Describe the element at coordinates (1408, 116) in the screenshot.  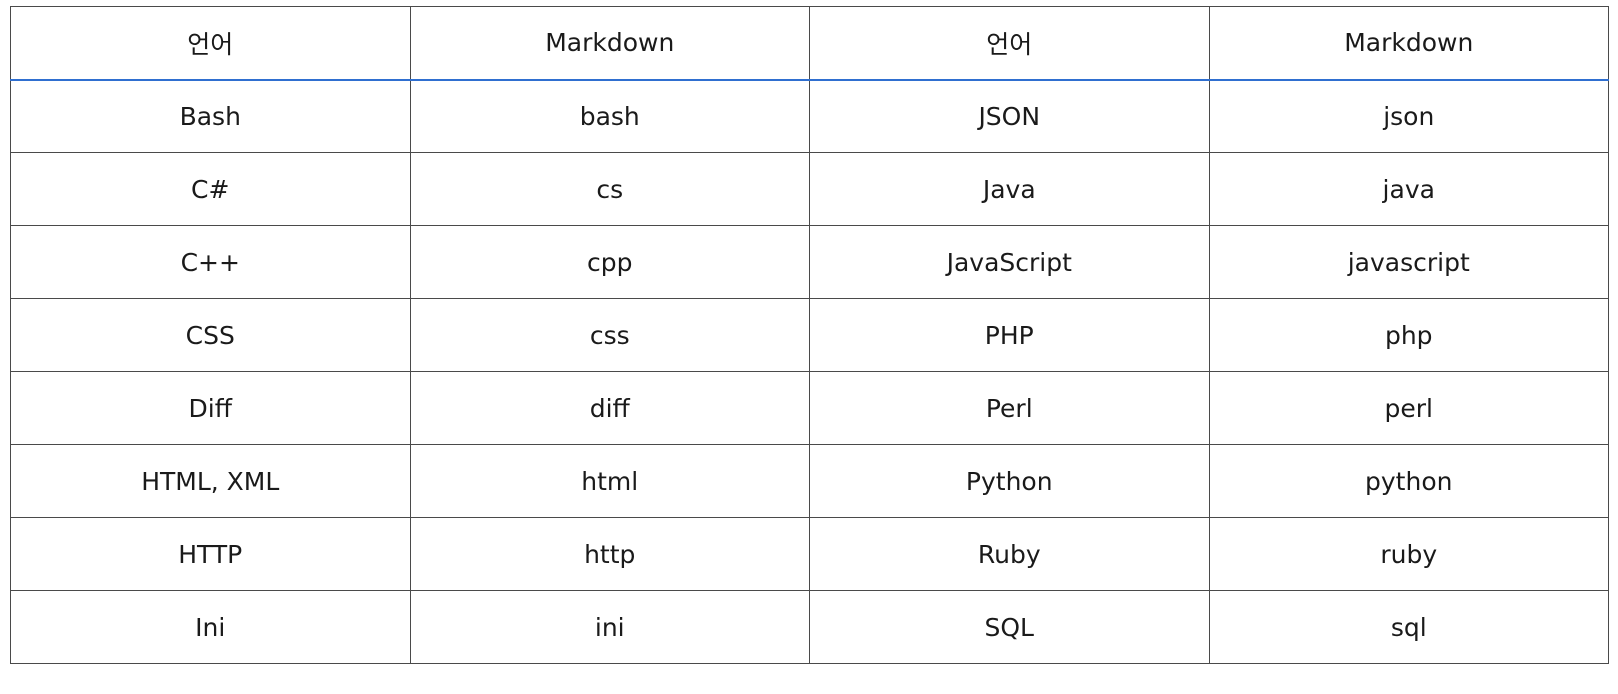
I see `markdown-cell: json` at that location.